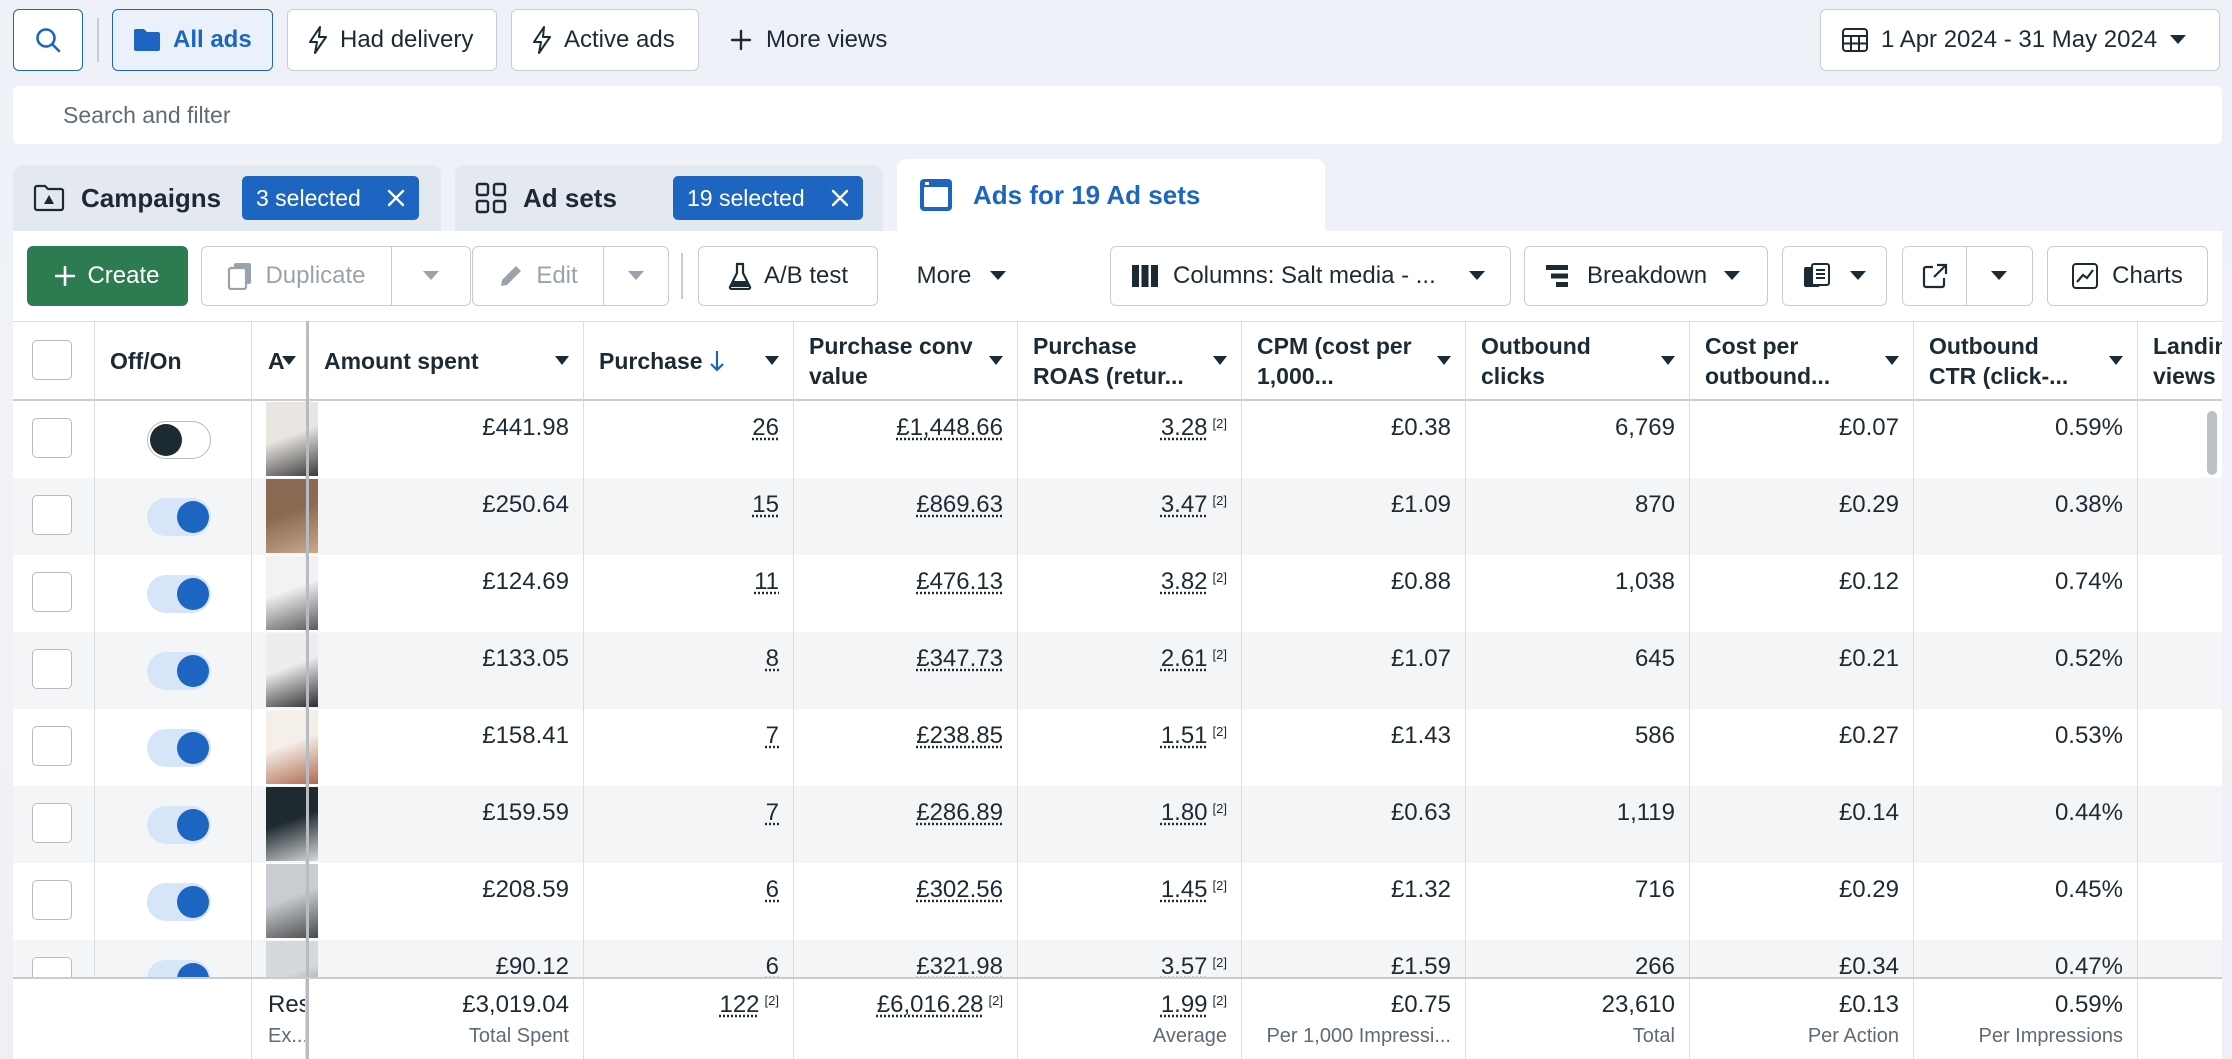  What do you see at coordinates (1184, 966) in the screenshot?
I see `purchase-roas-value: 3.57` at bounding box center [1184, 966].